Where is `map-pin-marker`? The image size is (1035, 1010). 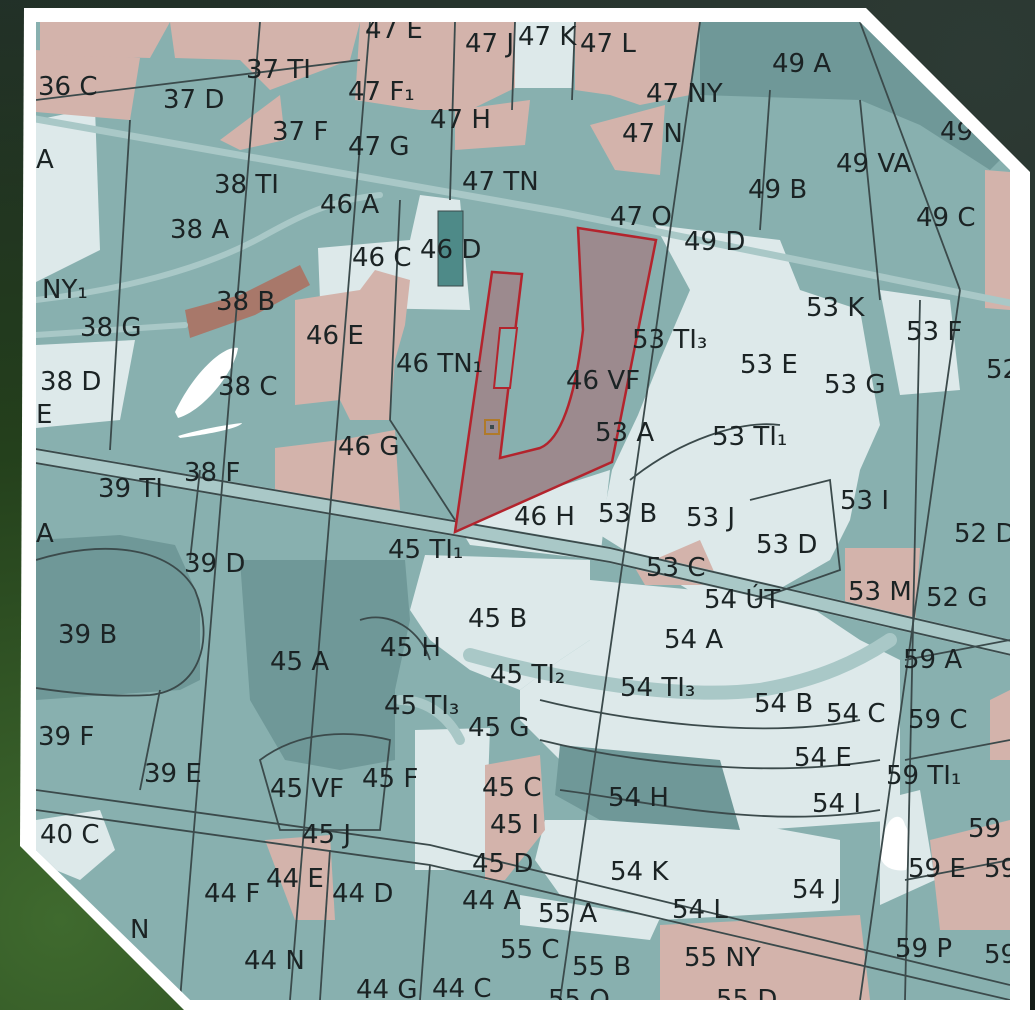
map-pin-marker is located at coordinates (492, 427).